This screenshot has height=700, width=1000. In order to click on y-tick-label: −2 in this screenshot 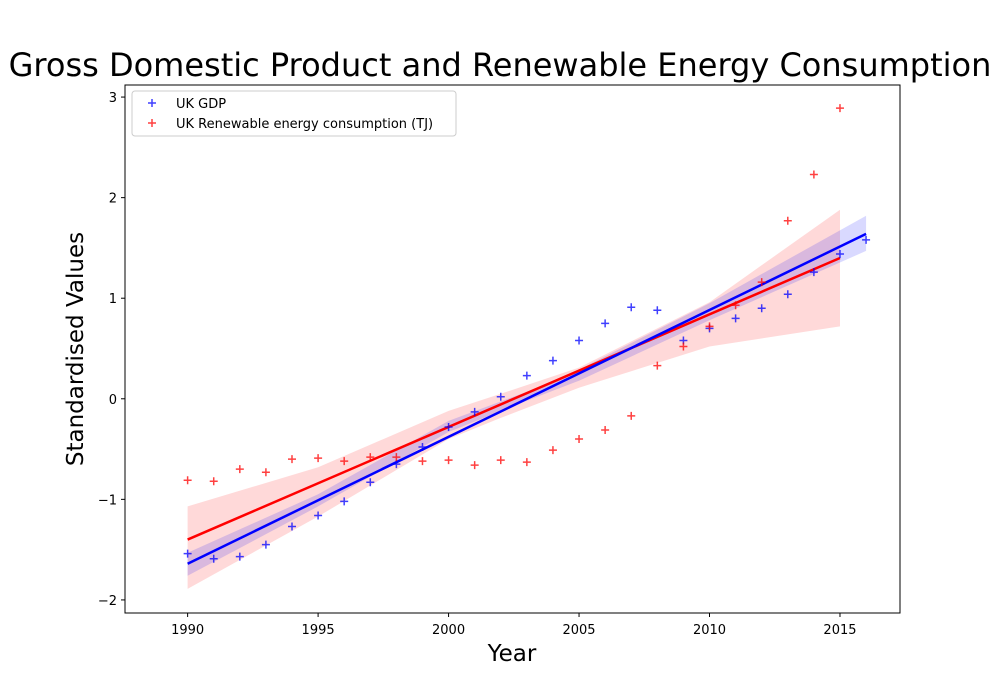, I will do `click(107, 601)`.